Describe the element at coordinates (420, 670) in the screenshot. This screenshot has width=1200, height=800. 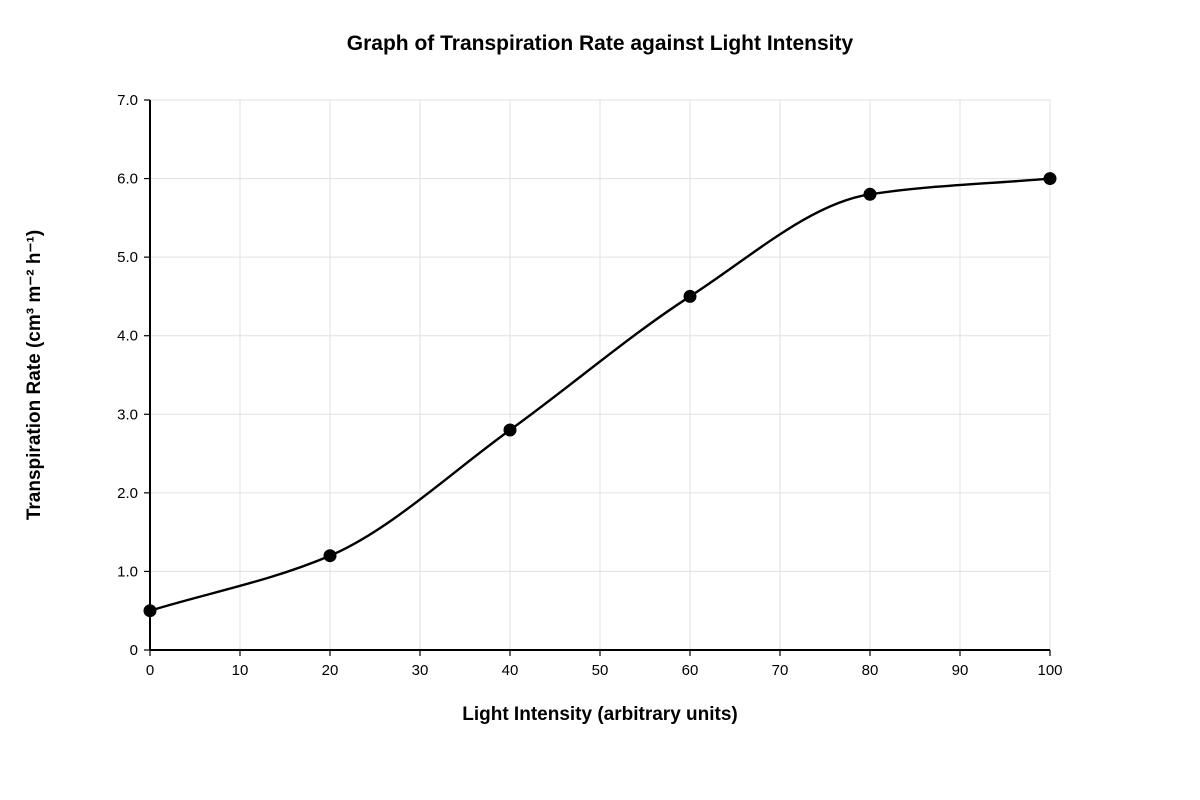
I see `x-tick-label: 30` at that location.